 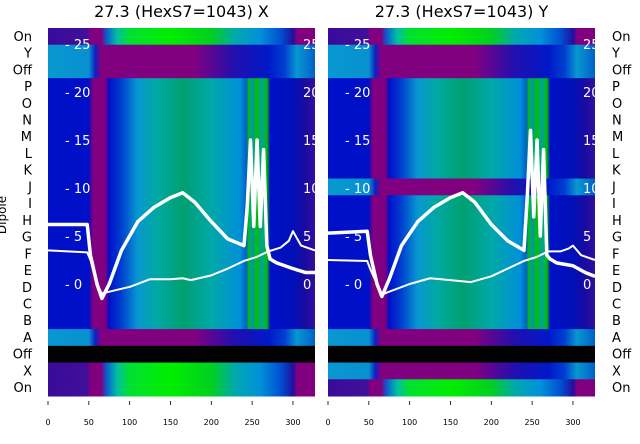 I want to click on heatmap-row-g, so click(x=181, y=237).